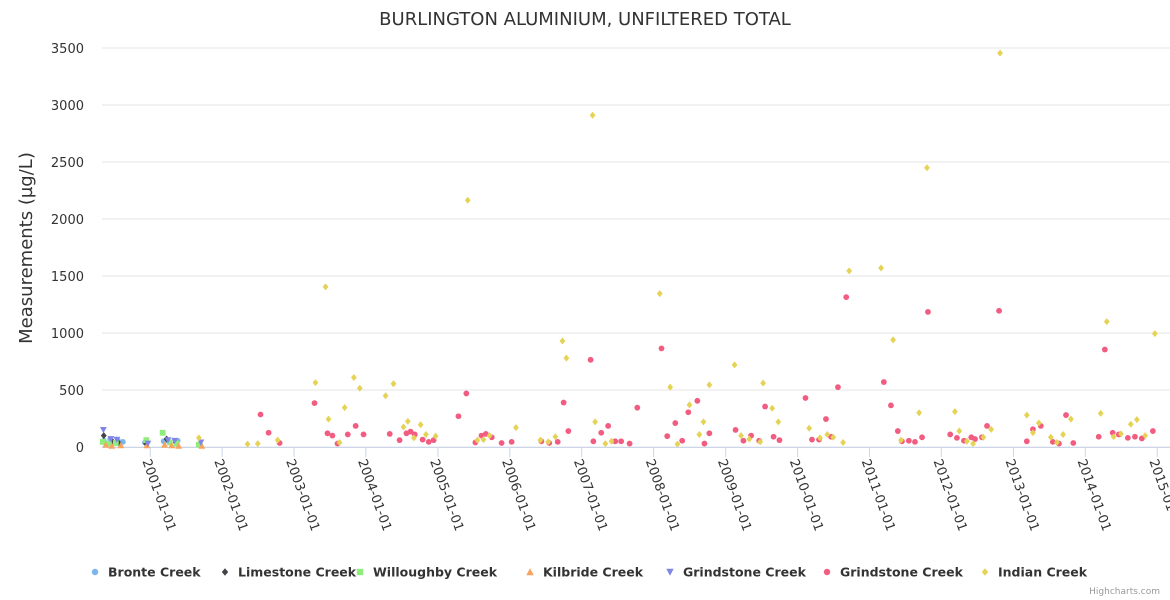 The image size is (1170, 600). What do you see at coordinates (1043, 572) in the screenshot?
I see `legend-label: Indian Creek` at bounding box center [1043, 572].